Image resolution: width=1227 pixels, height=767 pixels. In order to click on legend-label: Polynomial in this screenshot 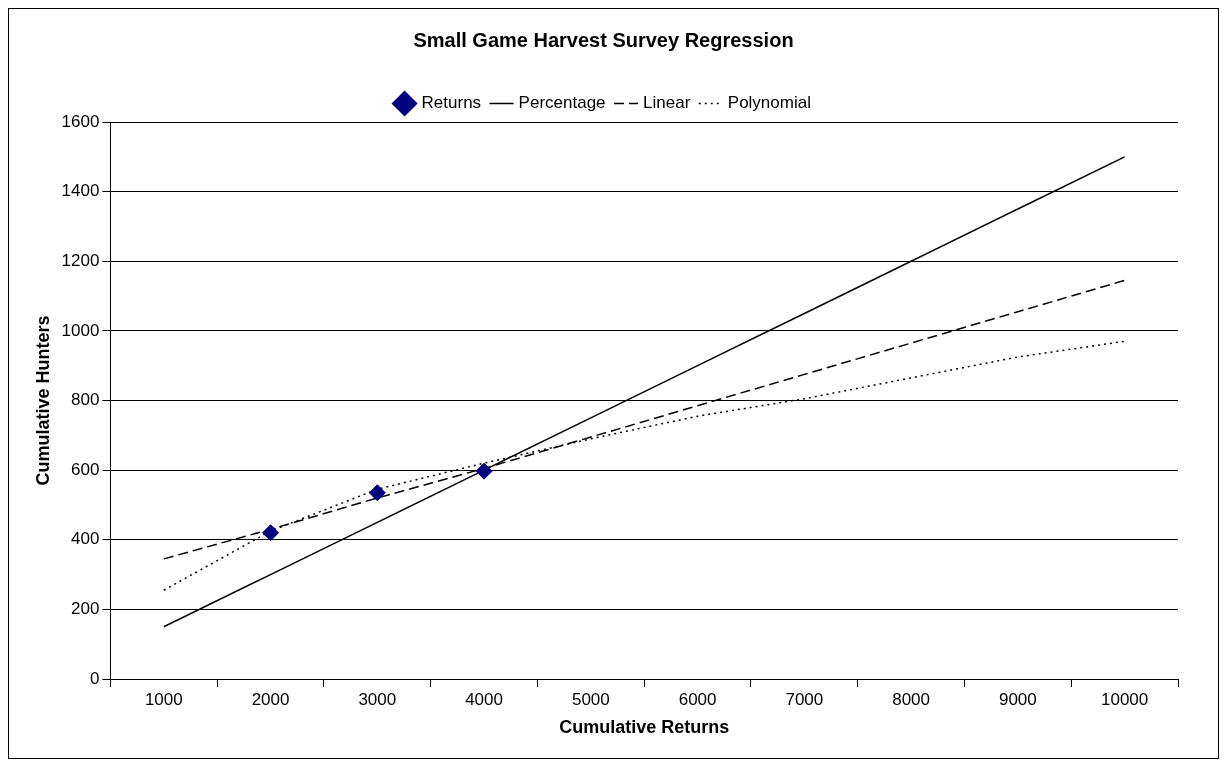, I will do `click(769, 103)`.